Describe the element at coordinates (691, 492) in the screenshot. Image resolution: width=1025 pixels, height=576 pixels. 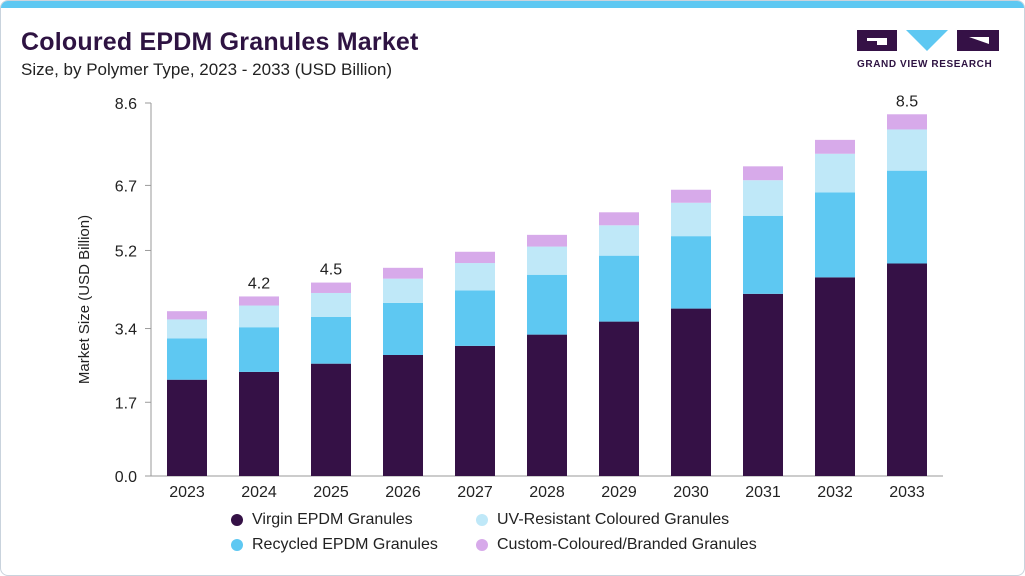
I see `x-tick-label: 2030` at that location.